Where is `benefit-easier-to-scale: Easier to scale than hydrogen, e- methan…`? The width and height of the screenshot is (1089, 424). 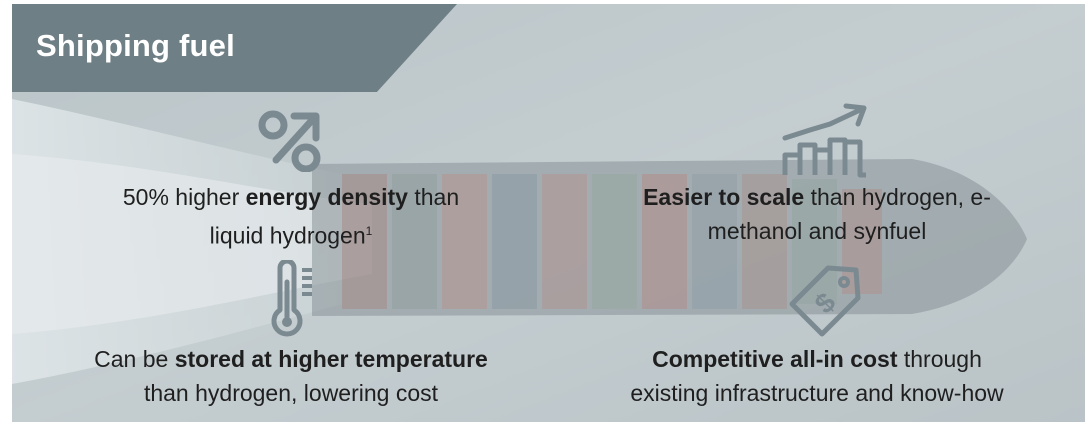 benefit-easier-to-scale: Easier to scale than hydrogen, e- methan… is located at coordinates (817, 214).